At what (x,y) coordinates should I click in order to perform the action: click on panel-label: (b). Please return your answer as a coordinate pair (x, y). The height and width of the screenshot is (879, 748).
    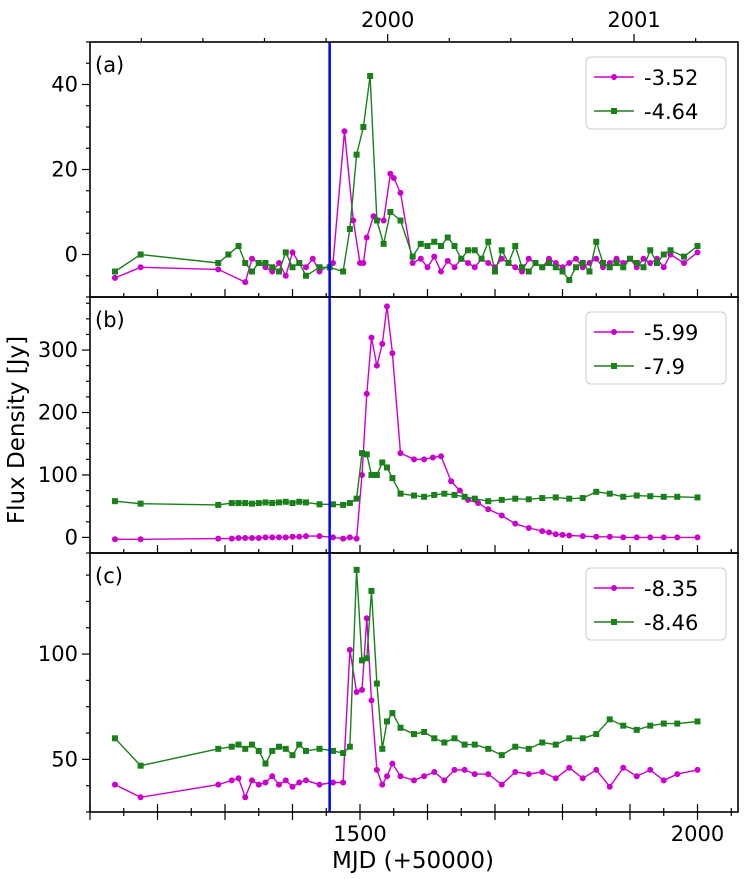
    Looking at the image, I should click on (110, 320).